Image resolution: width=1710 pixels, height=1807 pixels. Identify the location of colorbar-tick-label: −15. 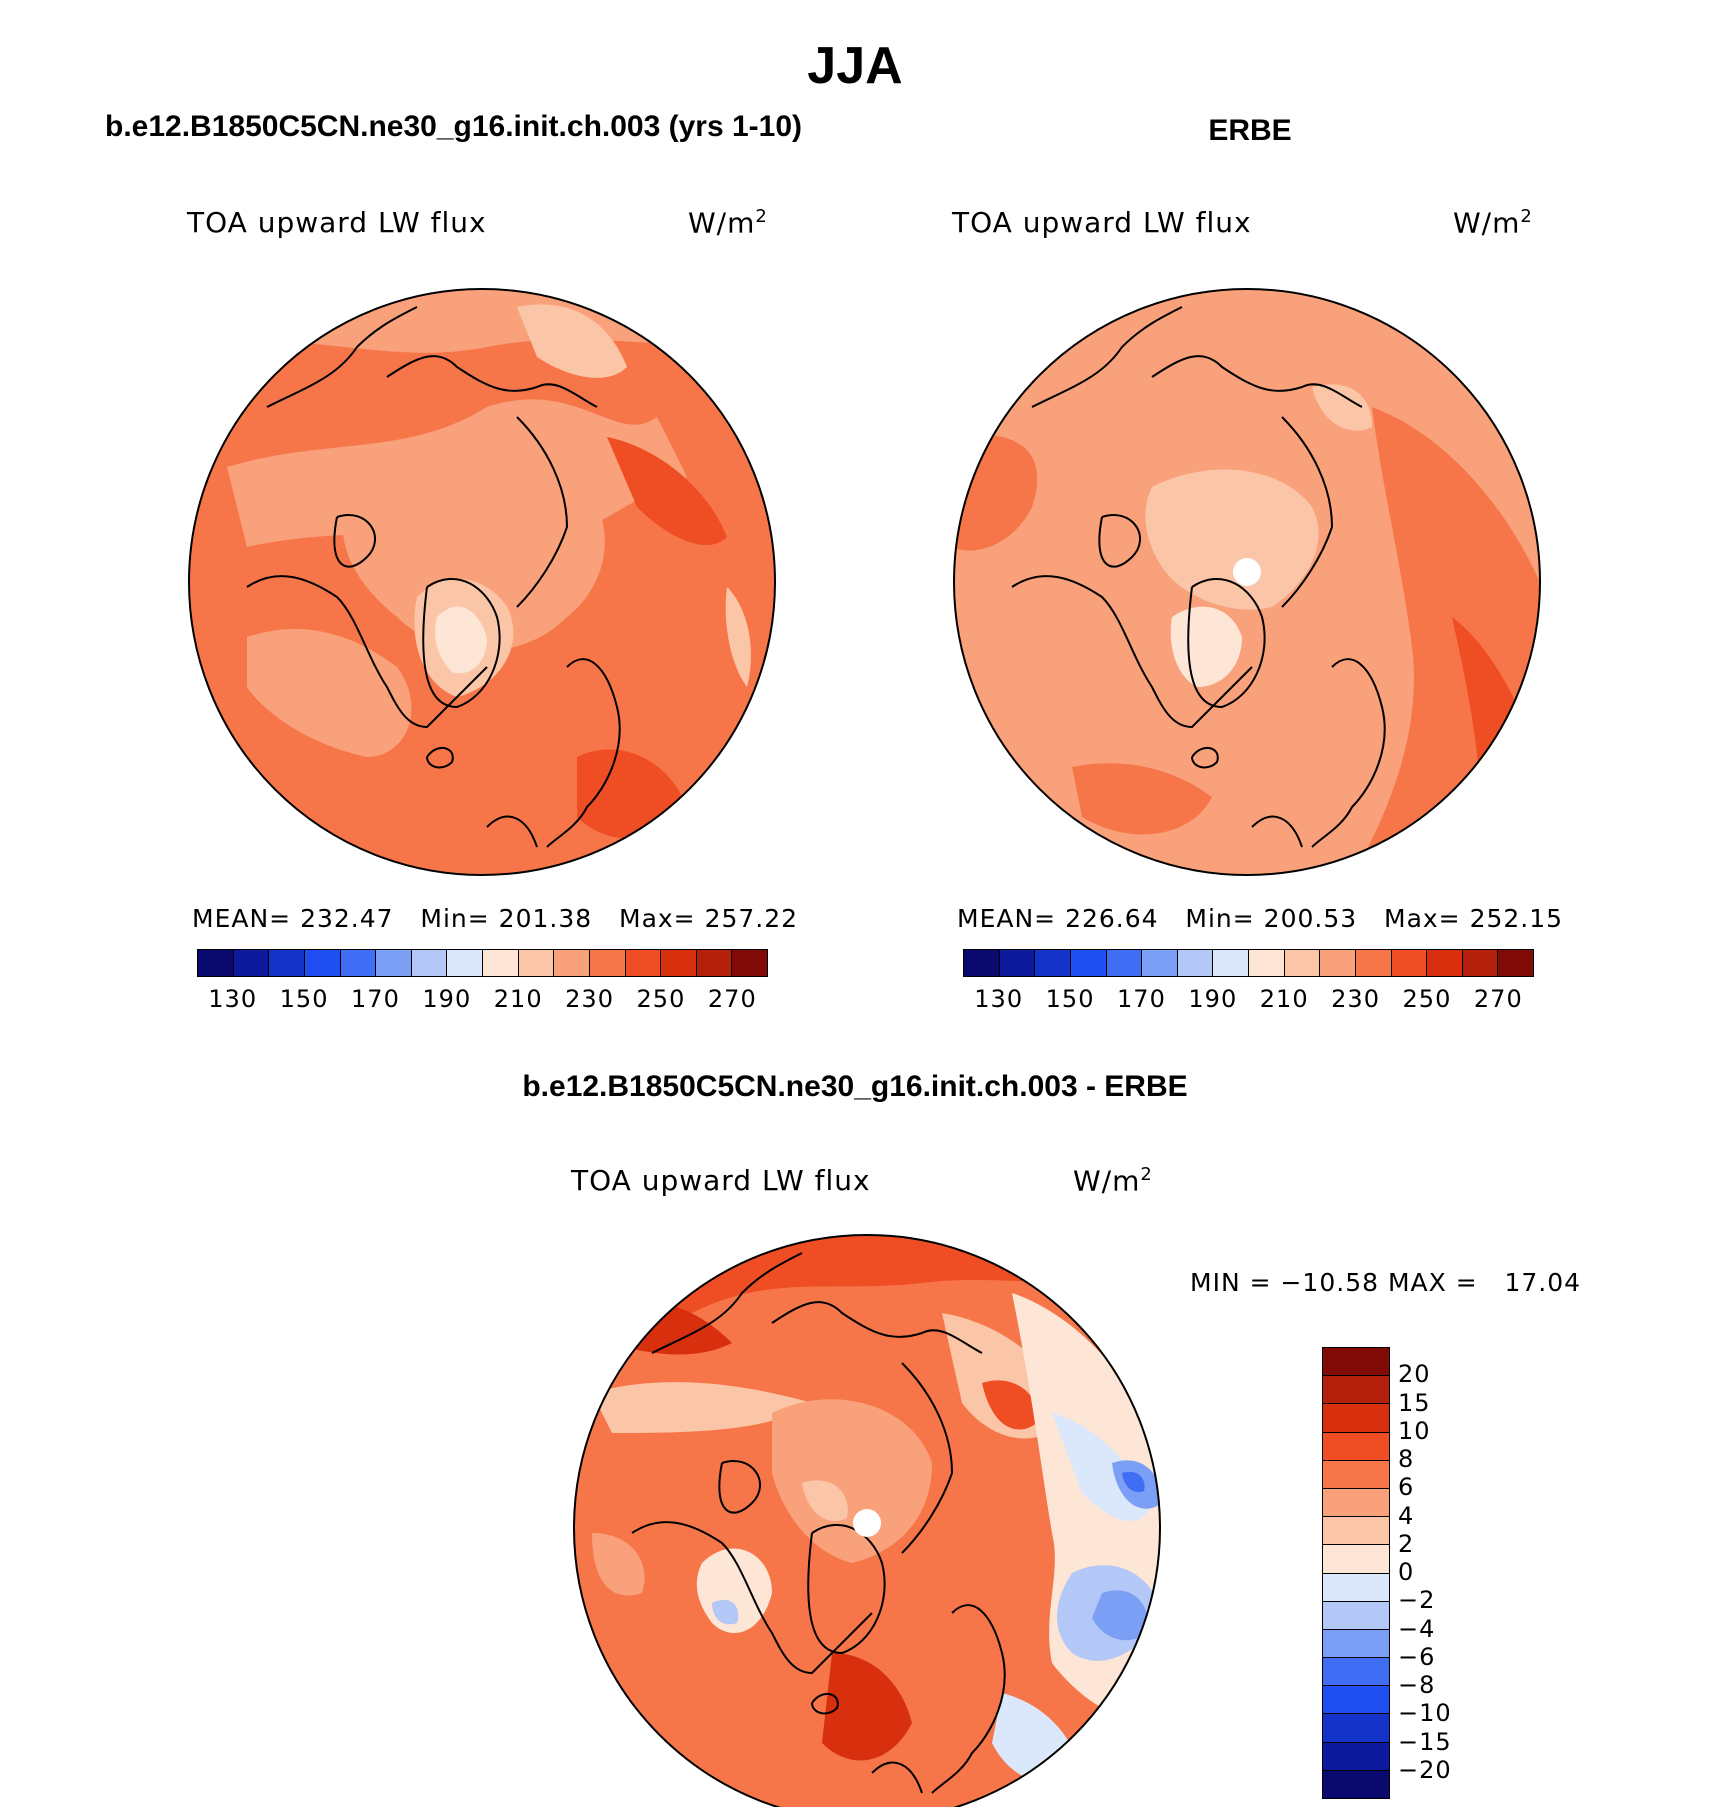
(1425, 1741).